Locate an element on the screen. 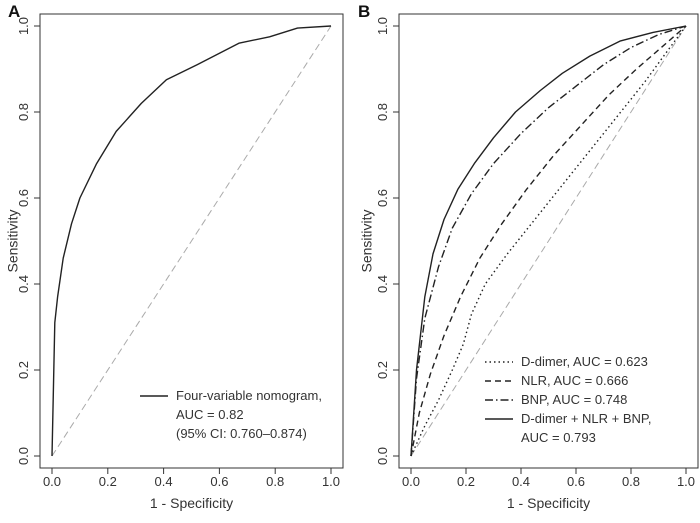  legend-label-continued: AUC = 0.82 is located at coordinates (210, 414).